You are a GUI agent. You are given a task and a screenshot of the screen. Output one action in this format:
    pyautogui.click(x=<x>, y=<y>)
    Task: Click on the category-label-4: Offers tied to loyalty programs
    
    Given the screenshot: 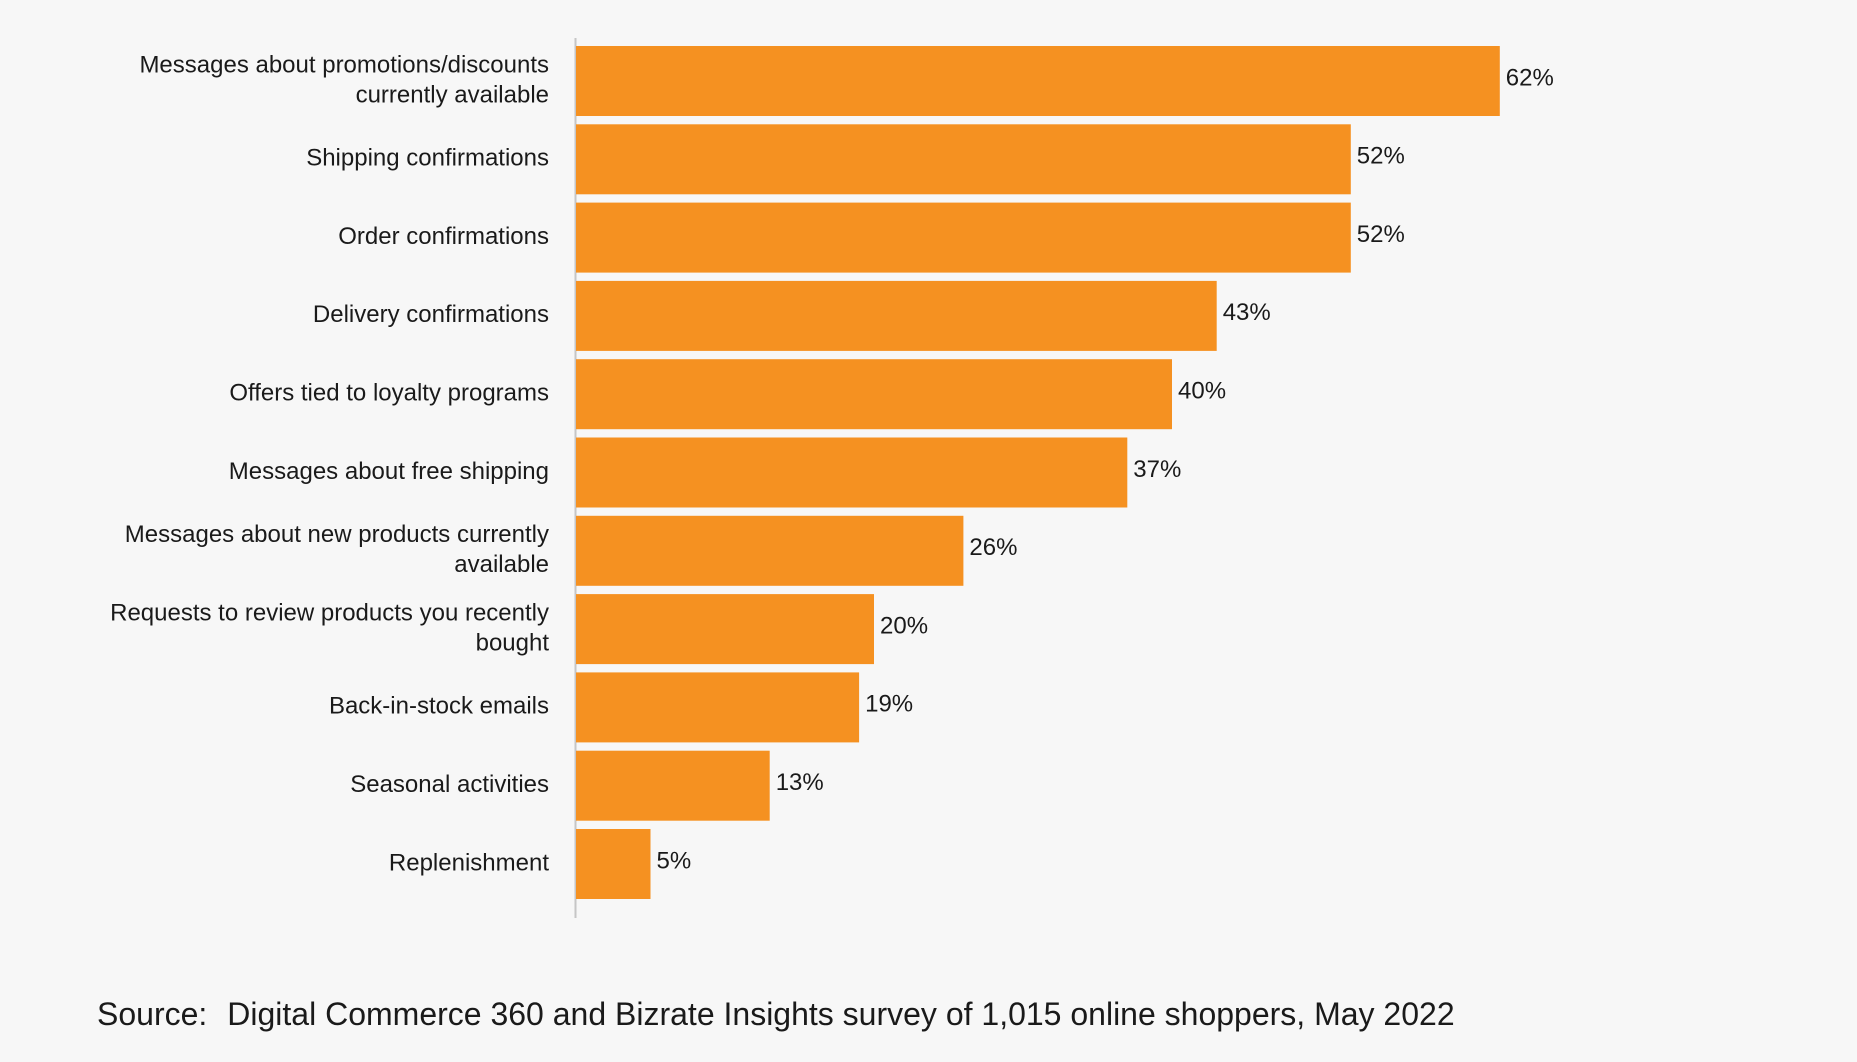 What is the action you would take?
    pyautogui.click(x=389, y=393)
    